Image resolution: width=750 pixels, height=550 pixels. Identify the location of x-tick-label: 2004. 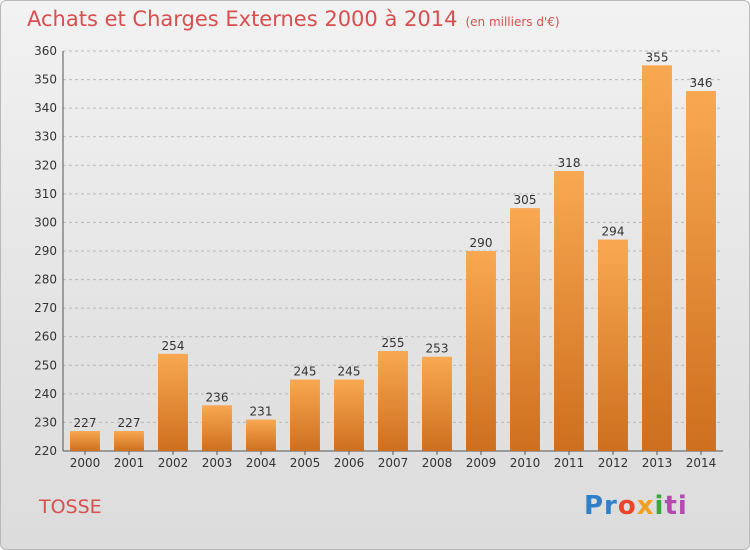
(261, 463).